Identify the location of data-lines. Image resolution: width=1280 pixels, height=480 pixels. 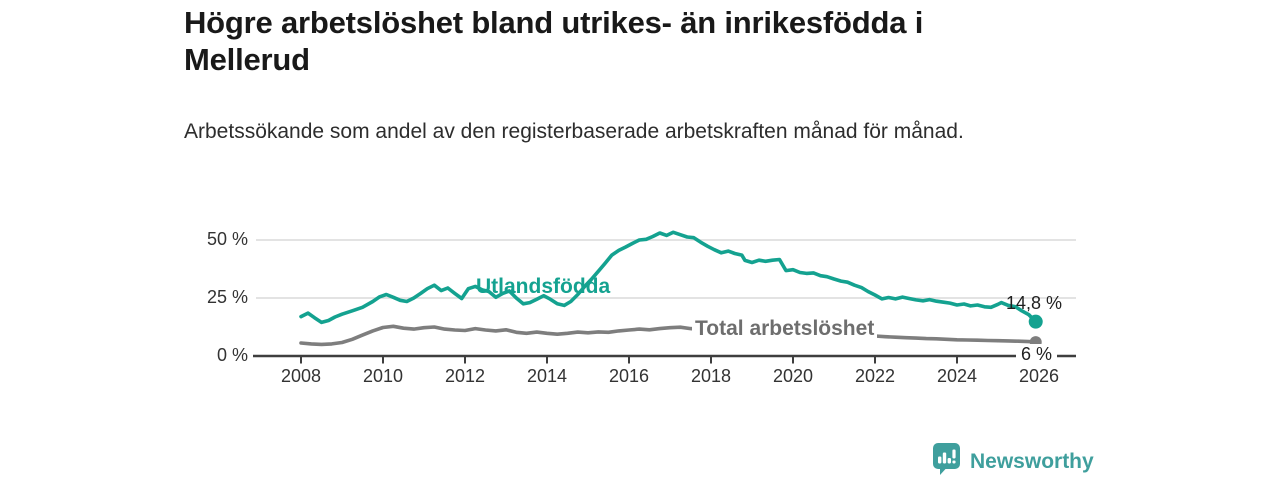
(668, 288).